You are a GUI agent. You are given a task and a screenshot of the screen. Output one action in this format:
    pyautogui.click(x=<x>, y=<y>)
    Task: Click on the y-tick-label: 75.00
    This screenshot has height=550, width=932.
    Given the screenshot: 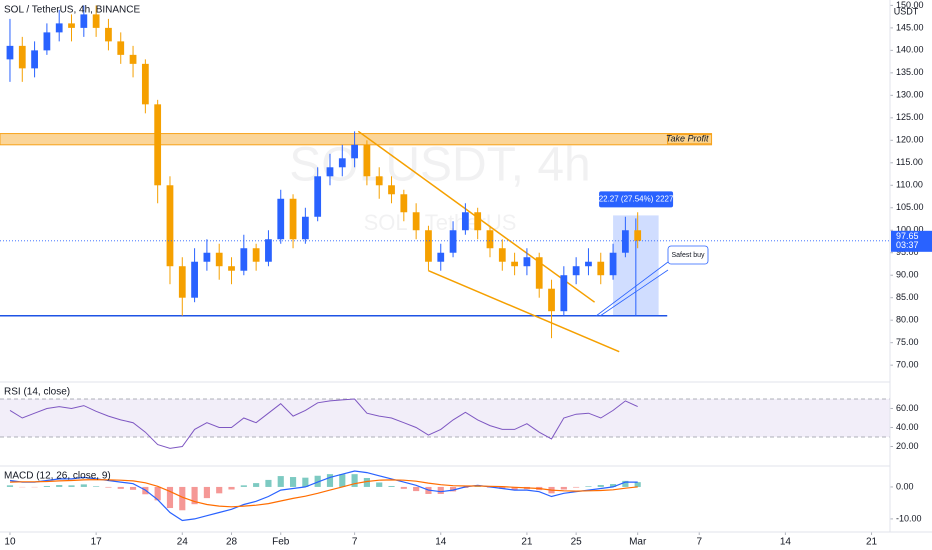 What is the action you would take?
    pyautogui.click(x=907, y=342)
    